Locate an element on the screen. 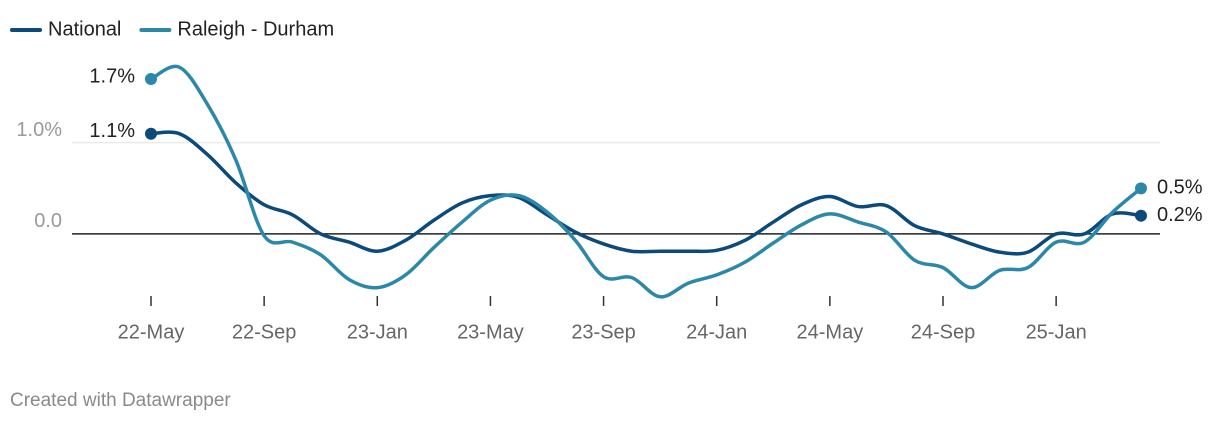 This screenshot has height=424, width=1220. legend-label: National is located at coordinates (84, 29).